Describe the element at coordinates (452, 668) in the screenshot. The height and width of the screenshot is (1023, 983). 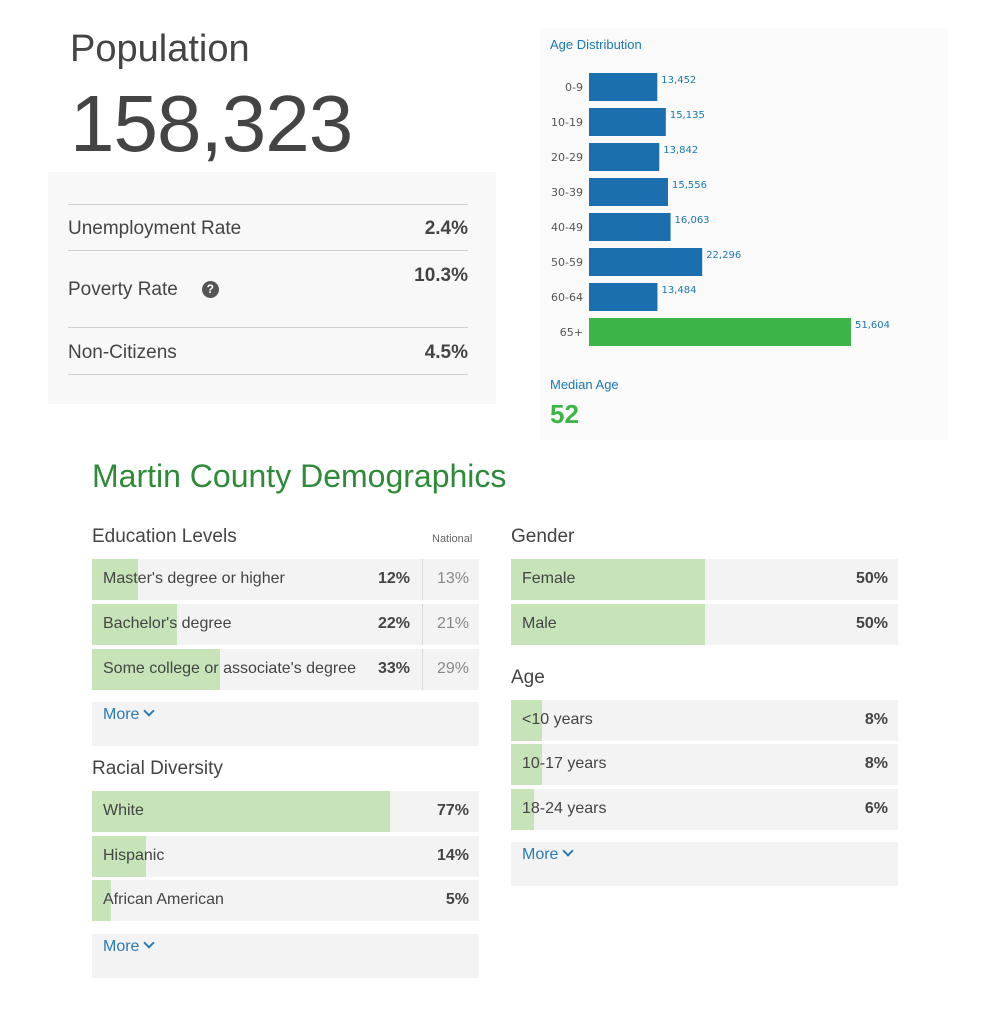
I see `row-national: 29%` at that location.